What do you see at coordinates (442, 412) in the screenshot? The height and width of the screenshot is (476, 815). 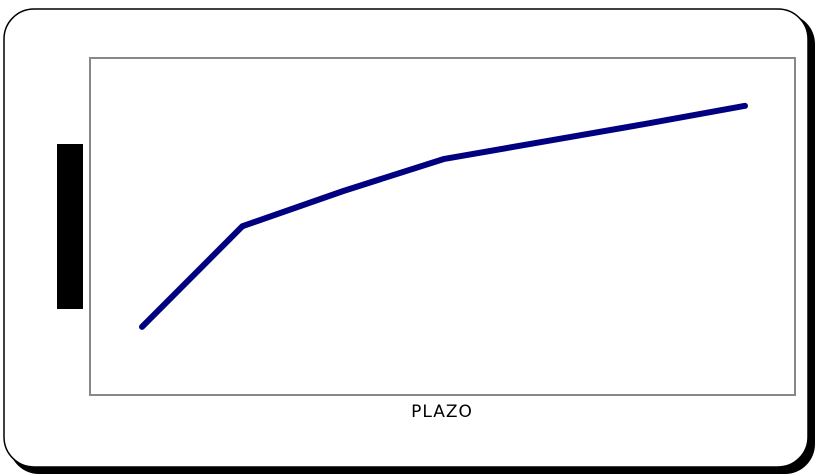 I see `x-axis-label: PLAZO` at bounding box center [442, 412].